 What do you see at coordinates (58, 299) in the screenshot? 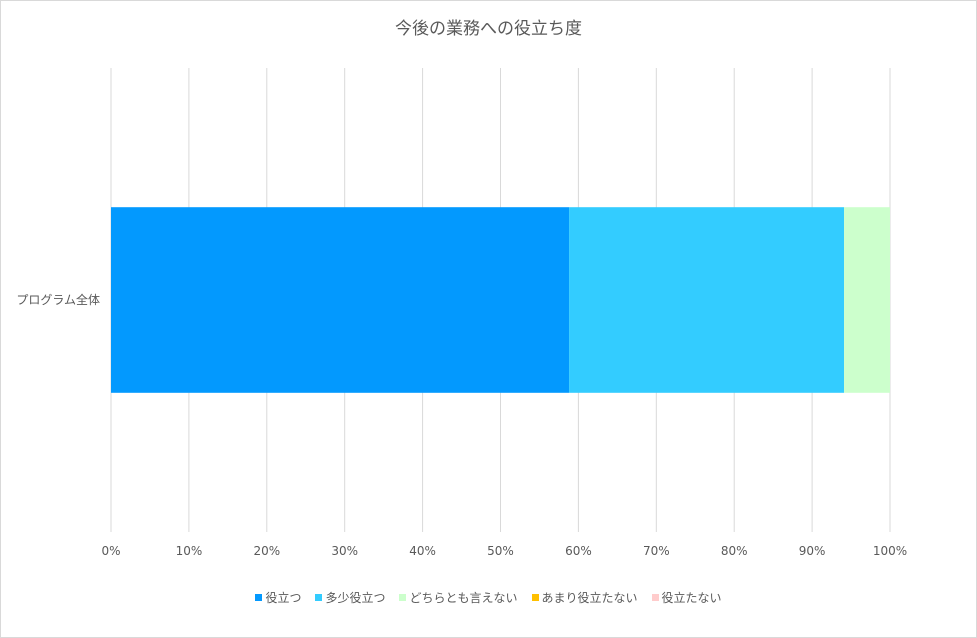
I see `y-category-label: プログラム全体` at bounding box center [58, 299].